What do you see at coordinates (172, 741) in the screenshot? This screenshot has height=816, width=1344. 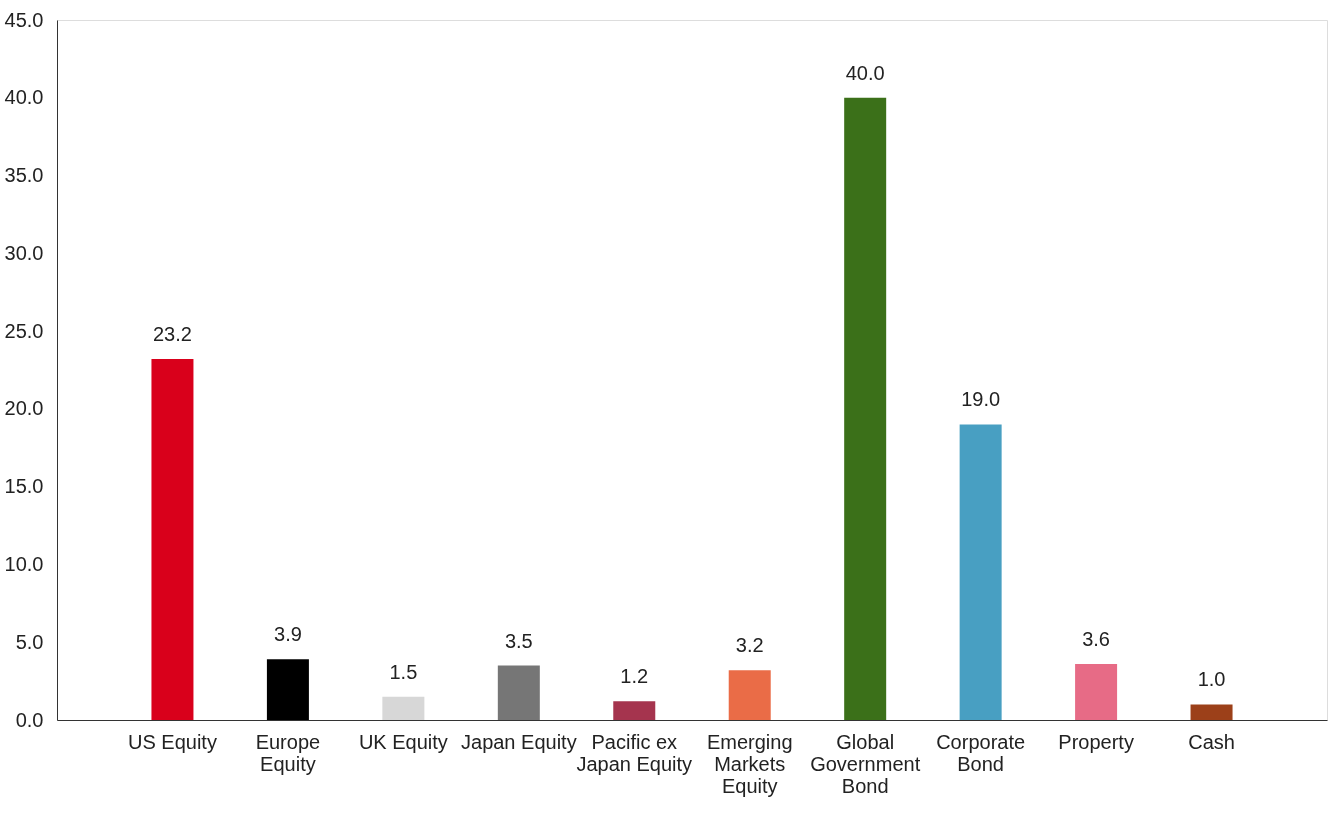 I see `x-tick-label: US Equity` at bounding box center [172, 741].